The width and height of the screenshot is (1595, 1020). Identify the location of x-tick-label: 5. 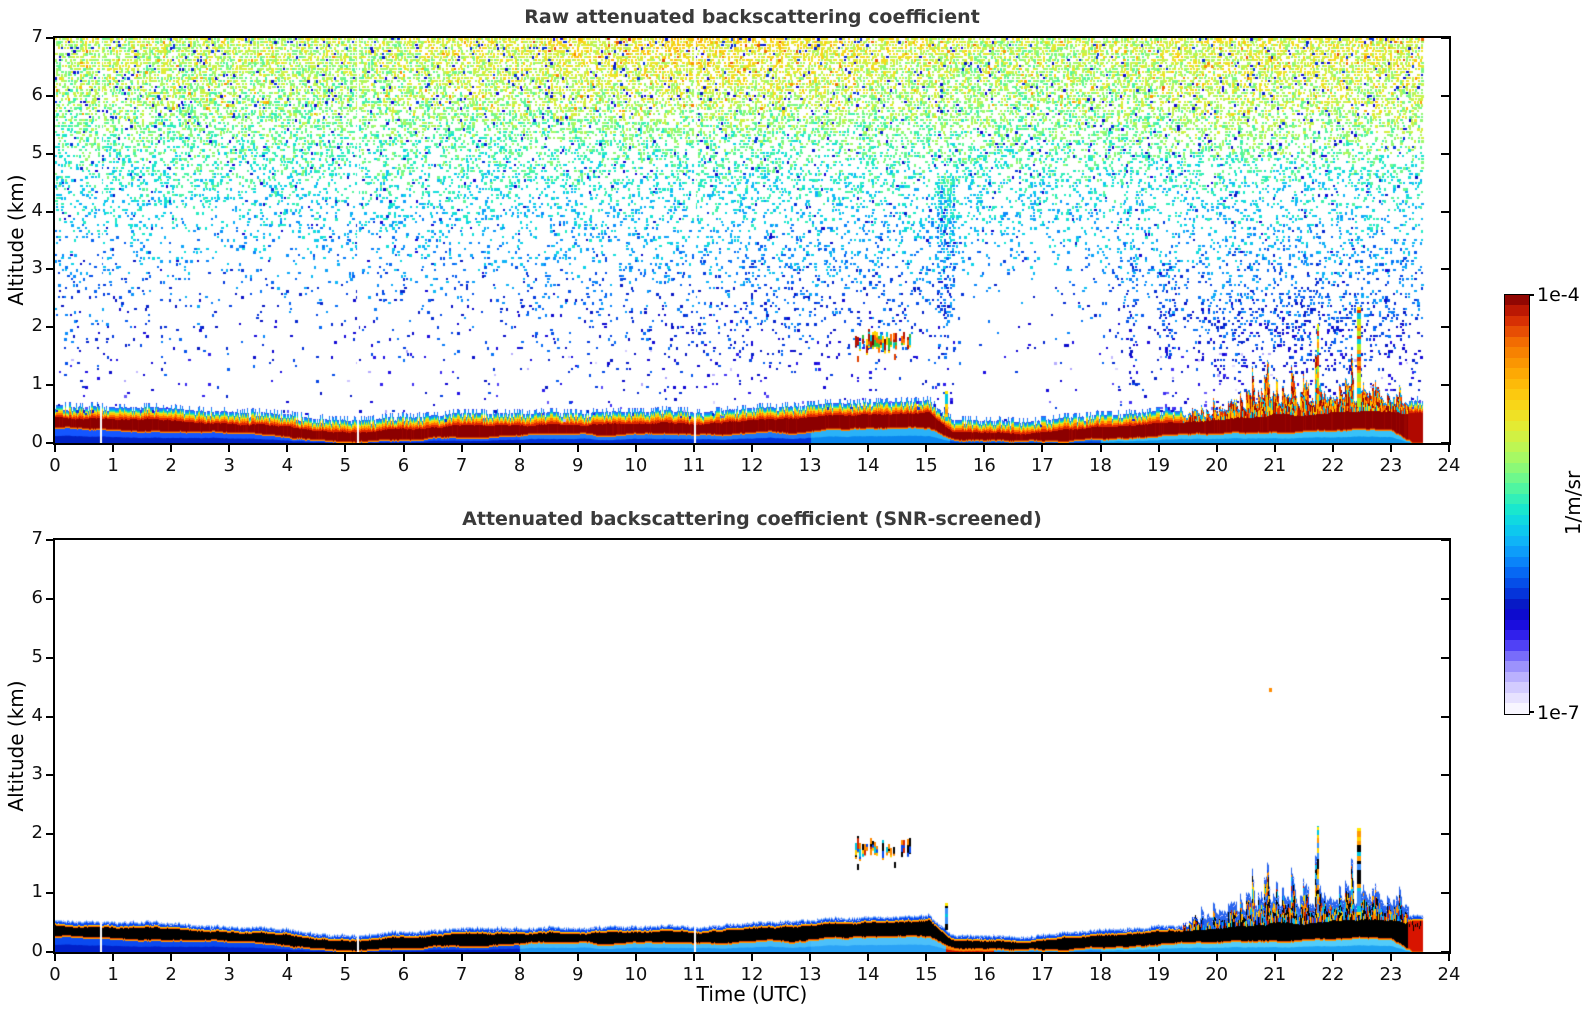
(345, 465).